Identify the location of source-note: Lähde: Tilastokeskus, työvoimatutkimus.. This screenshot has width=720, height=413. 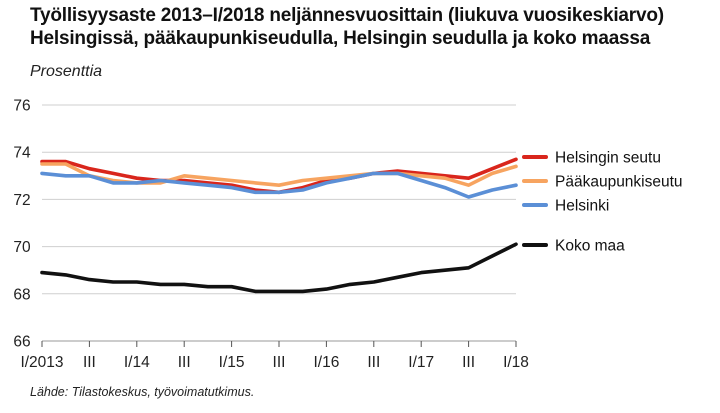
(142, 392).